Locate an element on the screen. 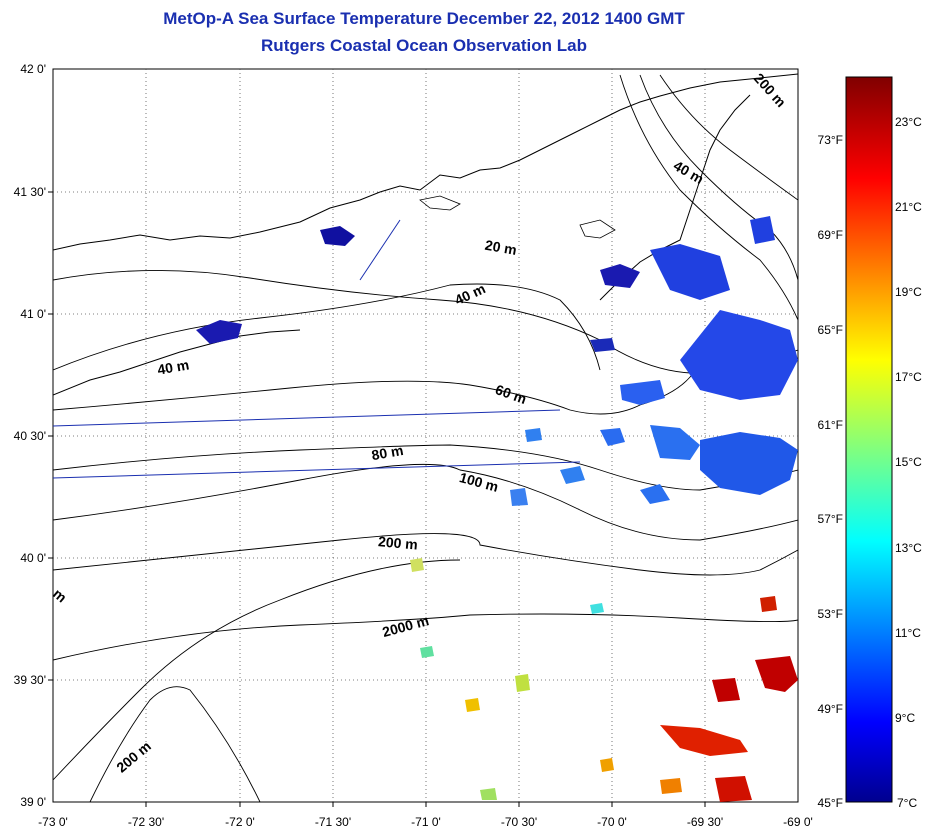 This screenshot has width=928, height=840. celsius-label: 19°C is located at coordinates (908, 292).